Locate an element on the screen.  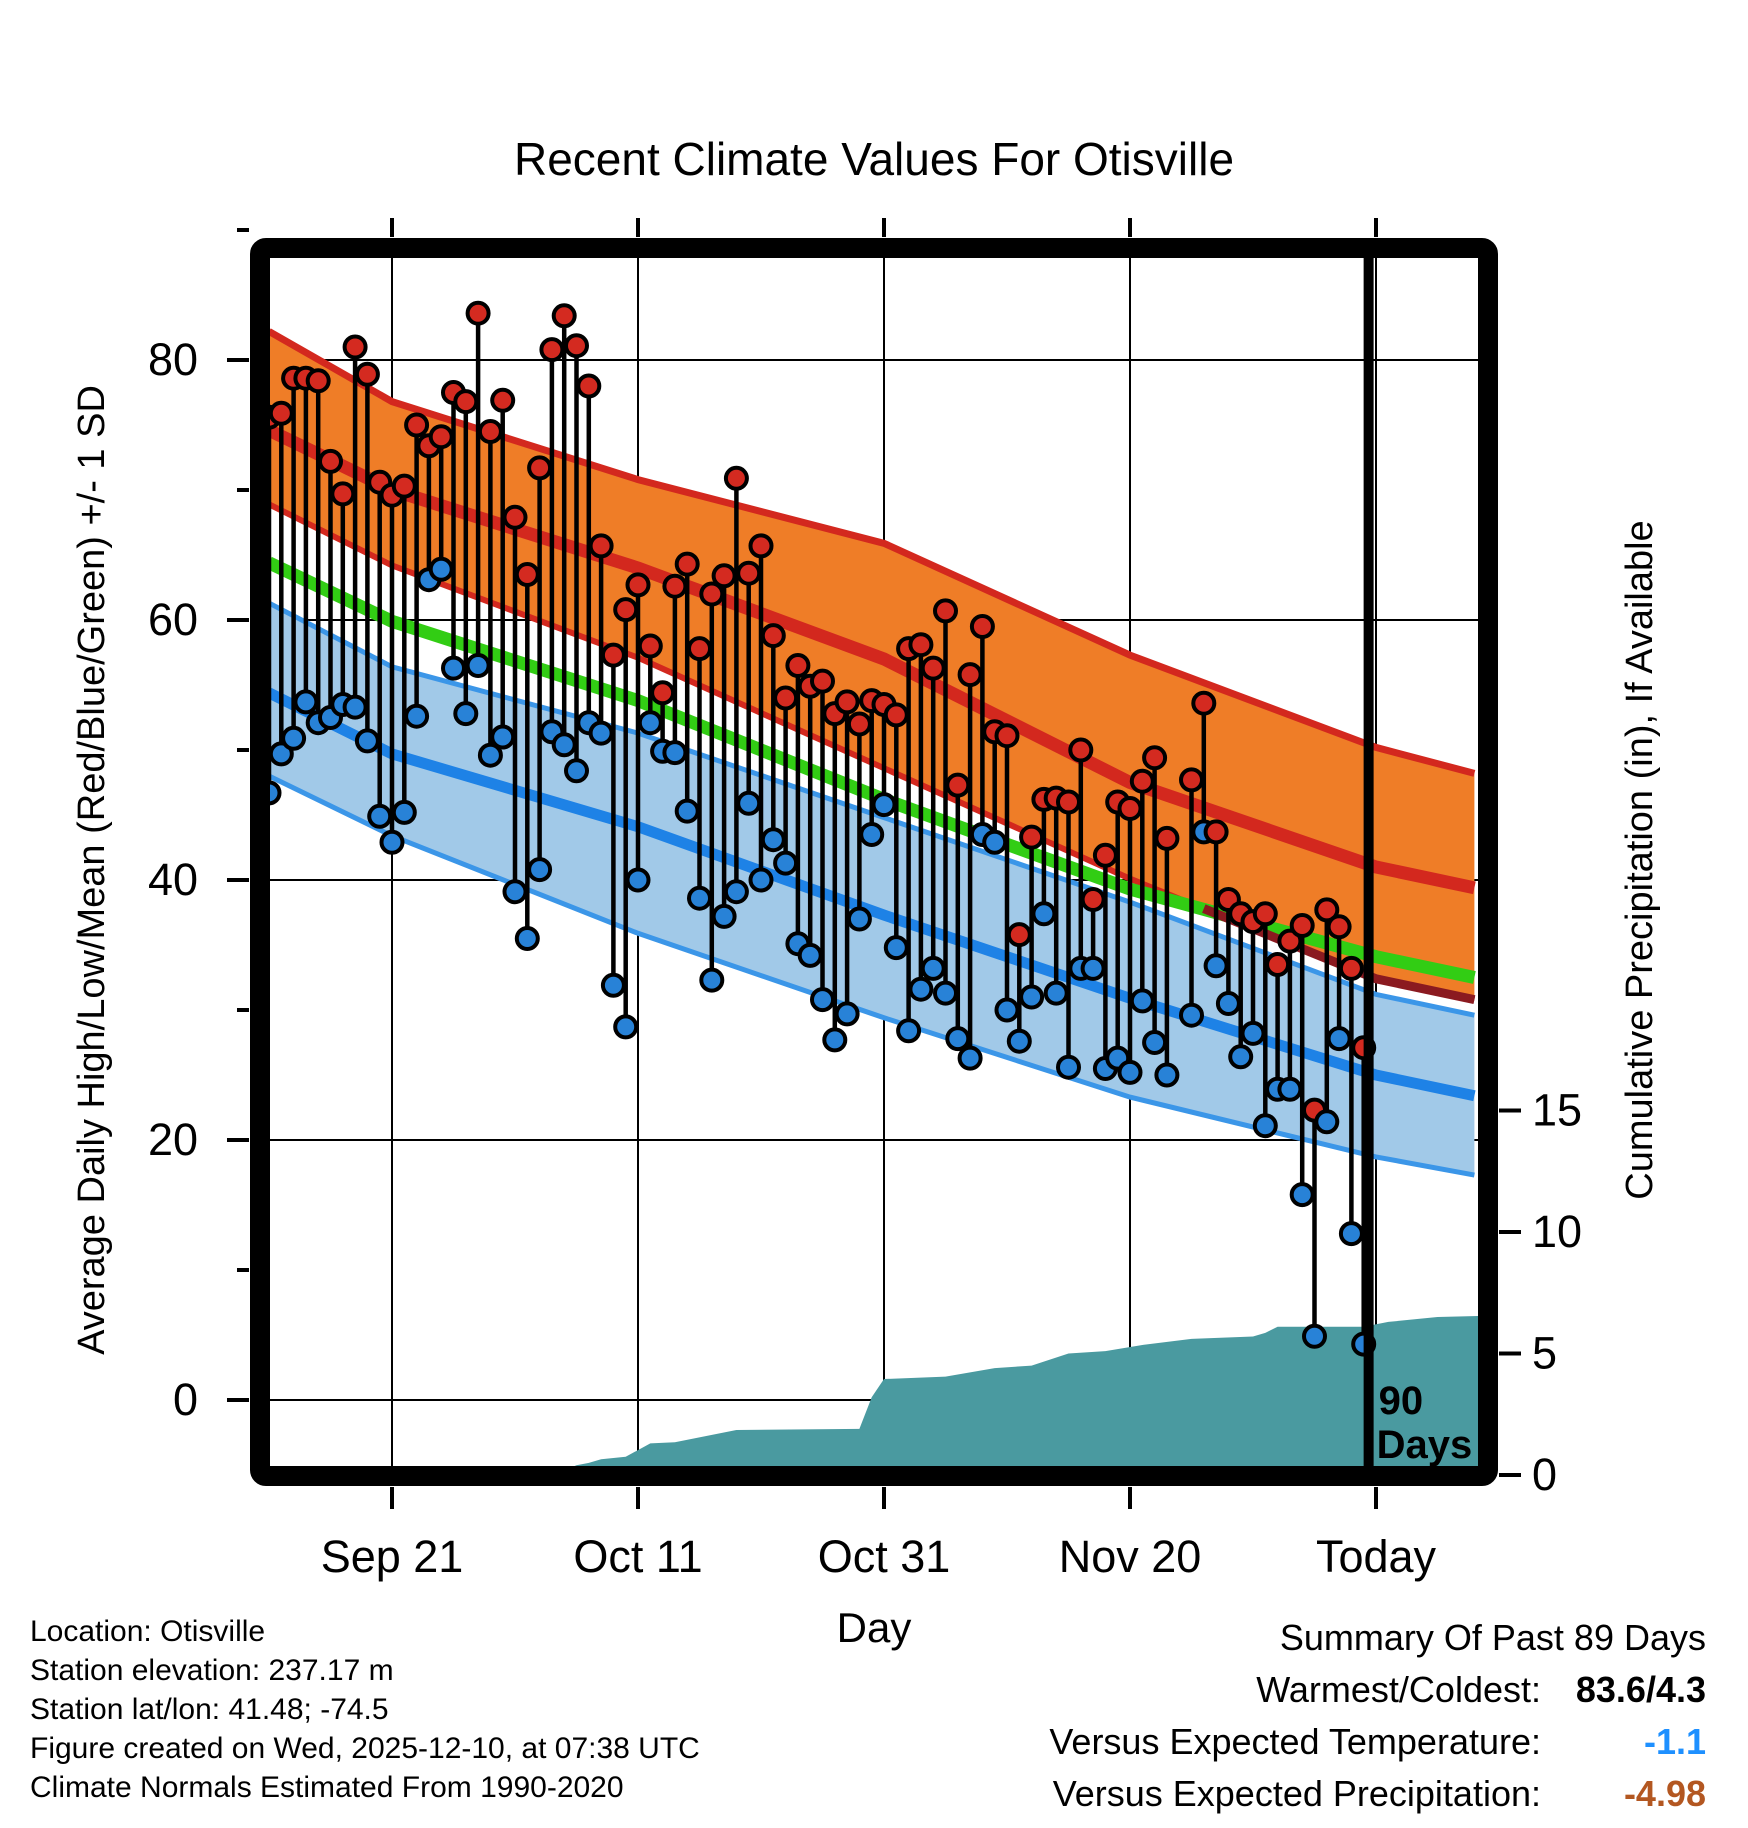
vs-temperature-value: -1.1 is located at coordinates (1674, 1741).